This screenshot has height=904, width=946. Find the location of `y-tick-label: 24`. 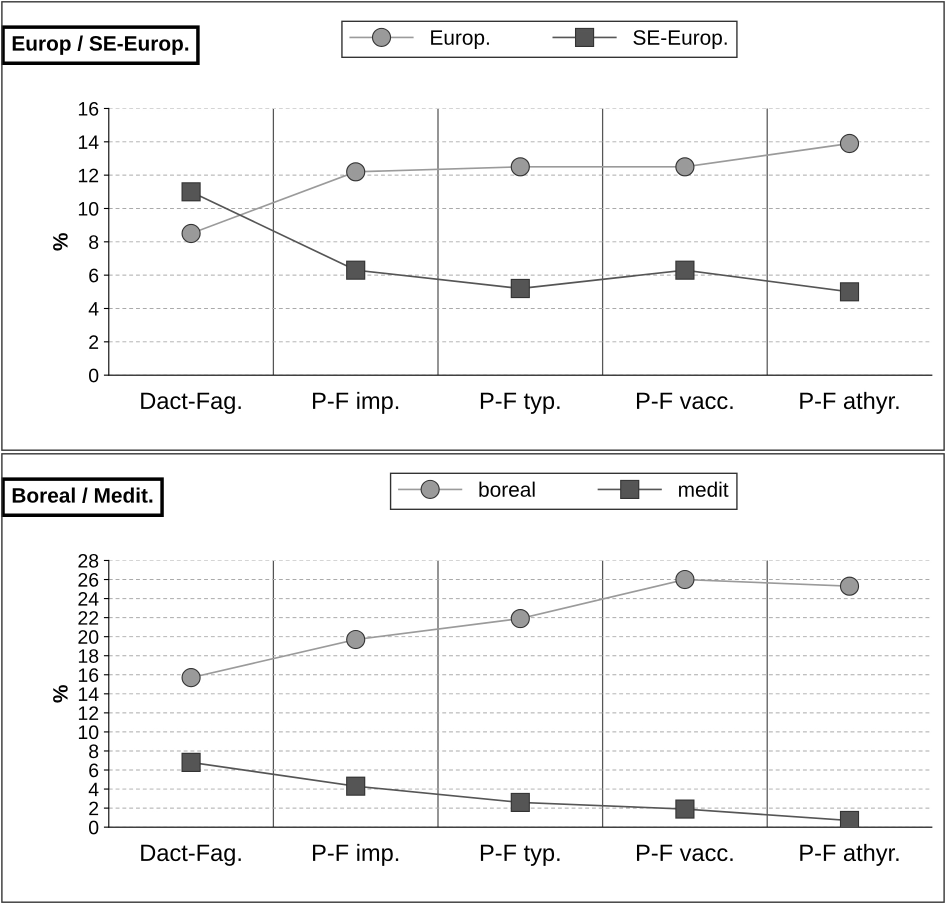

y-tick-label: 24 is located at coordinates (88, 599).